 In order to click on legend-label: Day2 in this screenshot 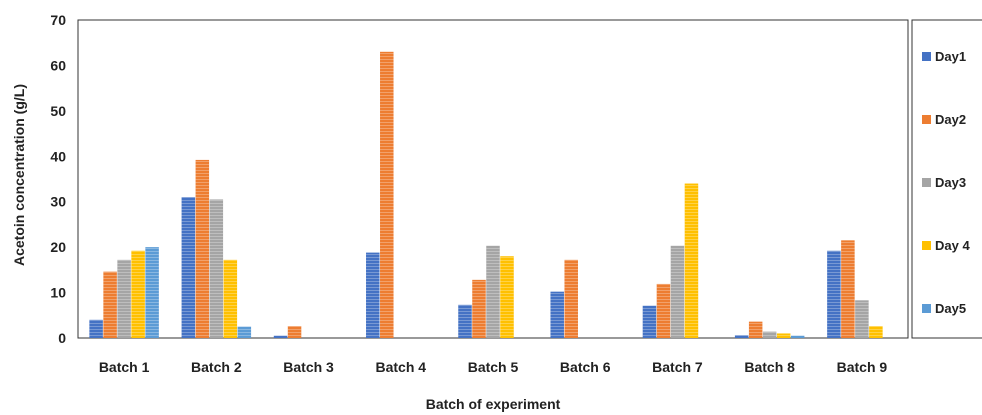, I will do `click(950, 119)`.